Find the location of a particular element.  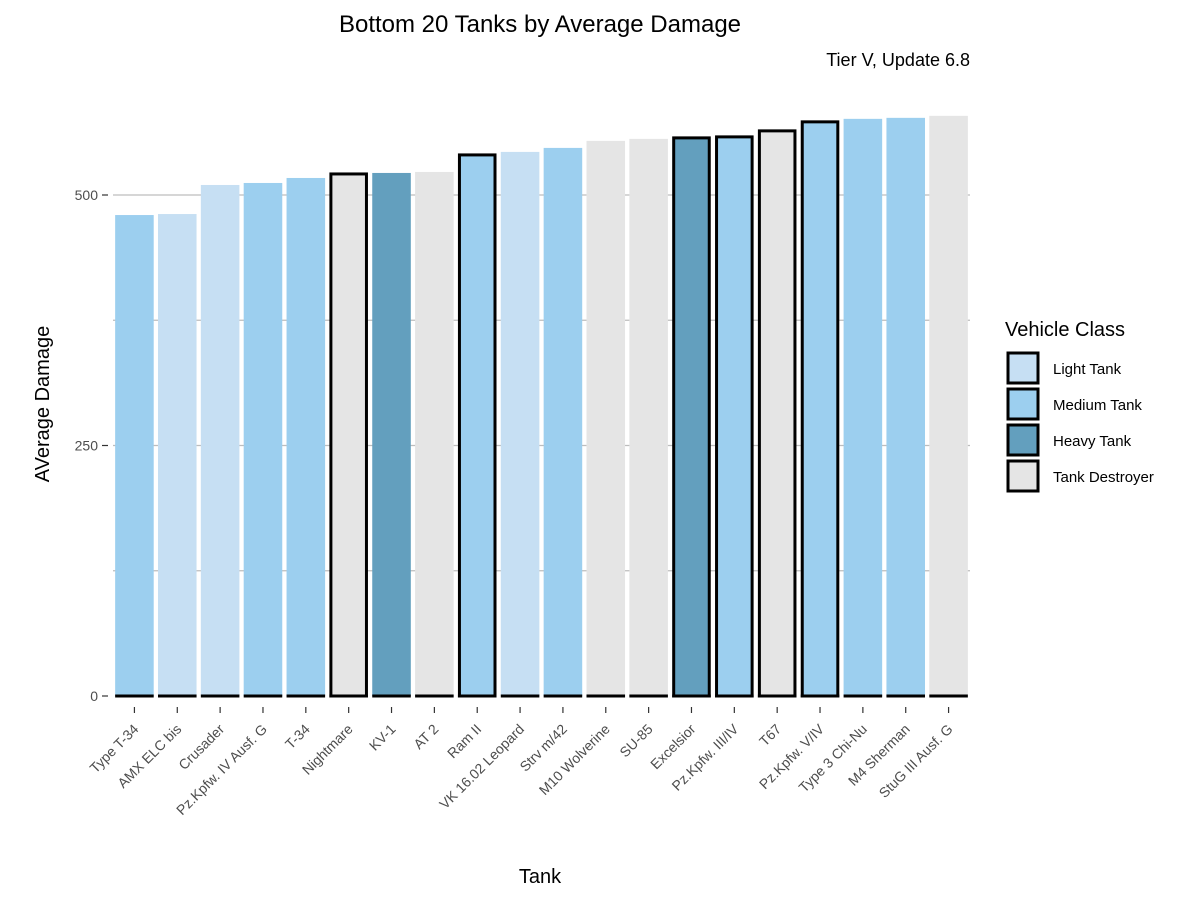

x-tick-label: KV-1 is located at coordinates (382, 737).